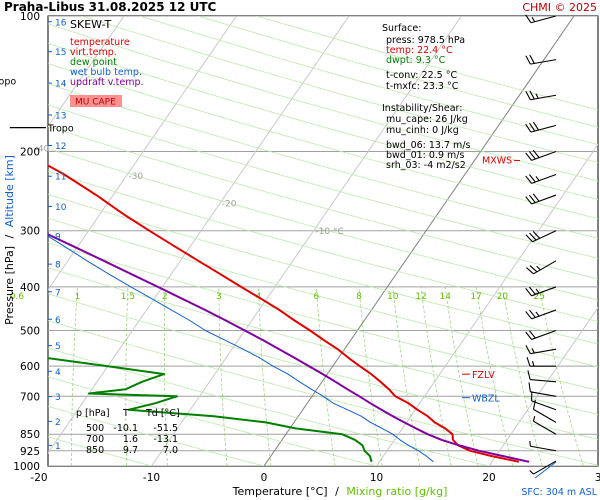  Describe the element at coordinates (30, 17) in the screenshot. I see `pressure-tick-label: 100` at that location.